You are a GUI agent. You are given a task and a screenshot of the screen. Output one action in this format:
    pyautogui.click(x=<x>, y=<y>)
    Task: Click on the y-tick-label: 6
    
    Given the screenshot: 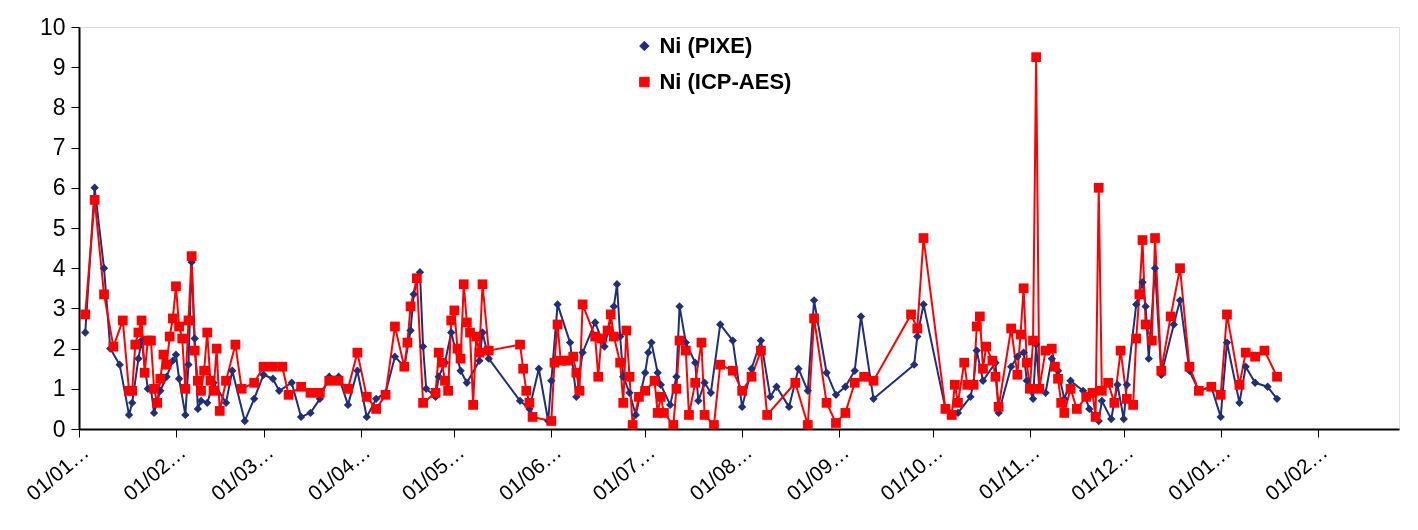 What is the action you would take?
    pyautogui.click(x=59, y=187)
    